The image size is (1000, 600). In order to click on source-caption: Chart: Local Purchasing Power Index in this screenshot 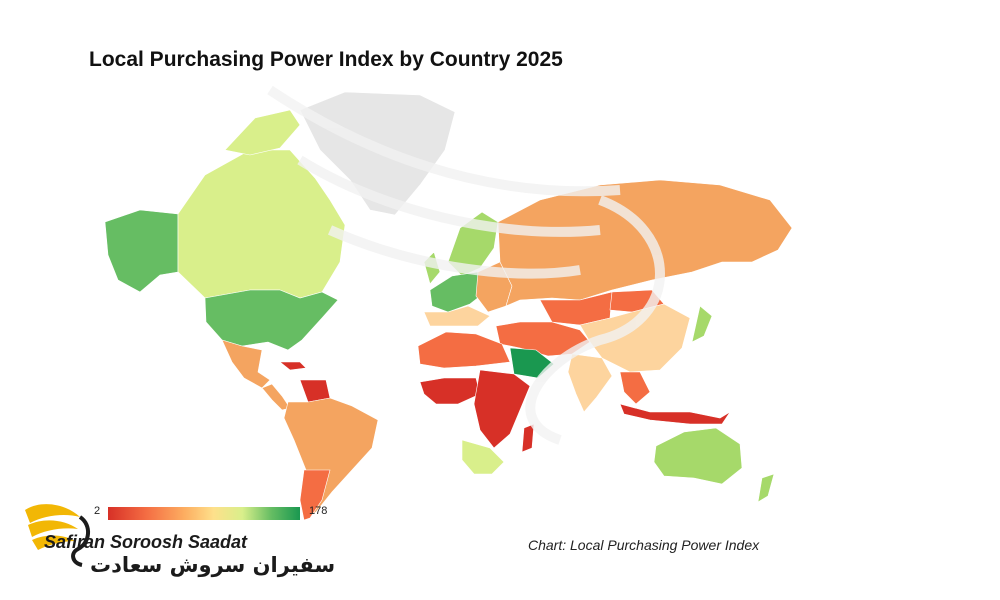, I will do `click(644, 545)`.